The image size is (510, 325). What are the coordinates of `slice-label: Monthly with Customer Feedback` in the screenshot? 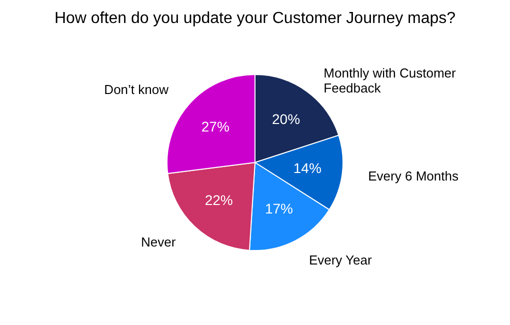 It's located at (390, 81).